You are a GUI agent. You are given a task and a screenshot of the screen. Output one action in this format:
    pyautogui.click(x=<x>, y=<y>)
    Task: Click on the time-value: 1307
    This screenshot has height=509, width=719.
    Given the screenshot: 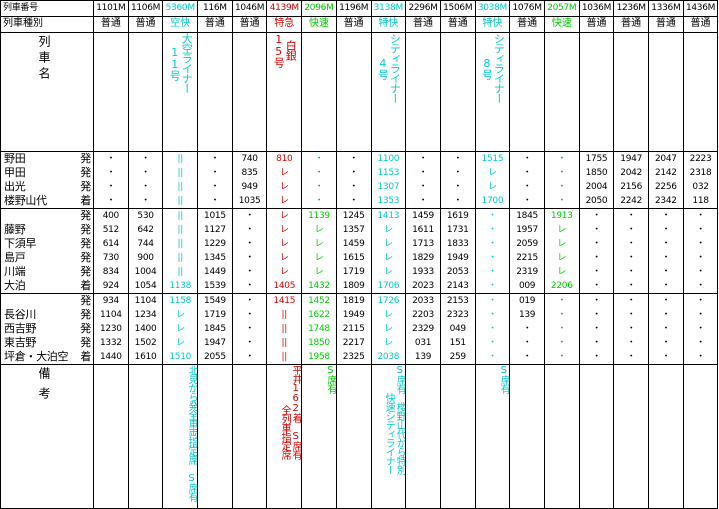 What is the action you would take?
    pyautogui.click(x=388, y=187)
    